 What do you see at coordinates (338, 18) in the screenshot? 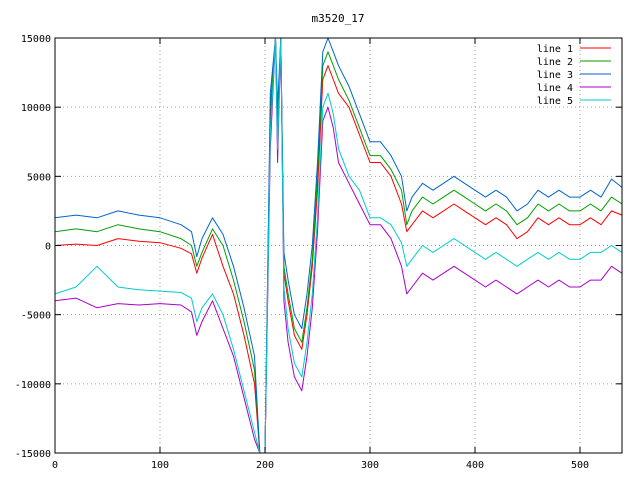
I see `chart-title: m3520_17` at bounding box center [338, 18].